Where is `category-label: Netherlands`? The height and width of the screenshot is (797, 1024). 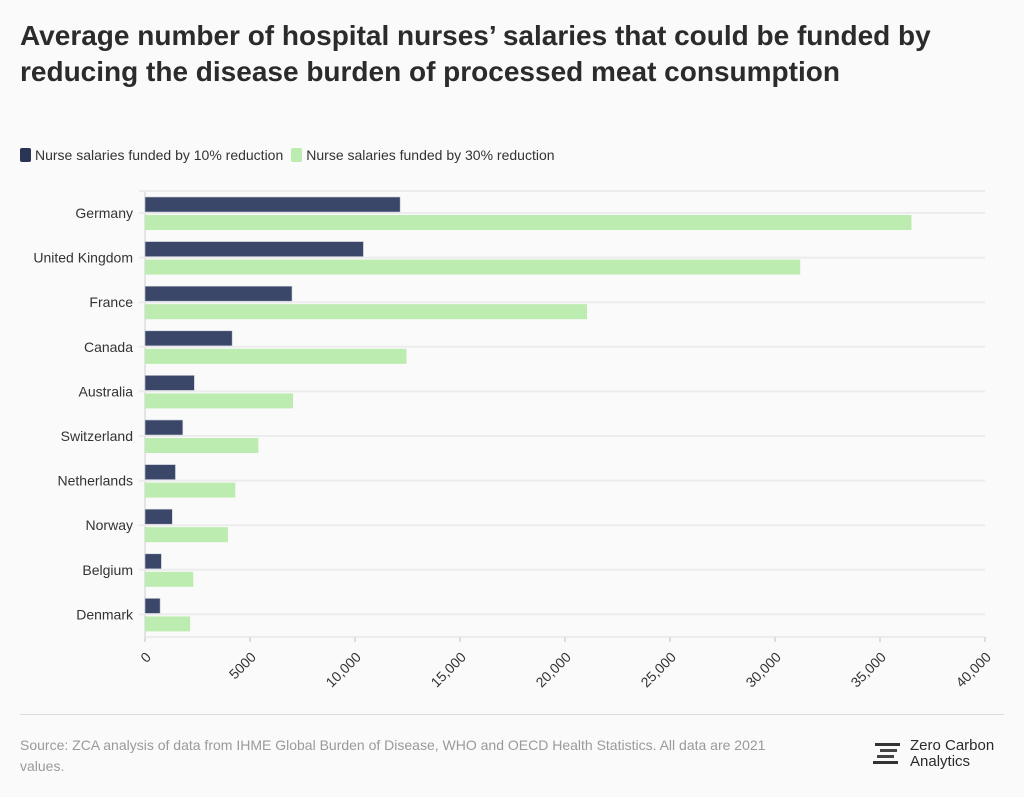 category-label: Netherlands is located at coordinates (96, 481).